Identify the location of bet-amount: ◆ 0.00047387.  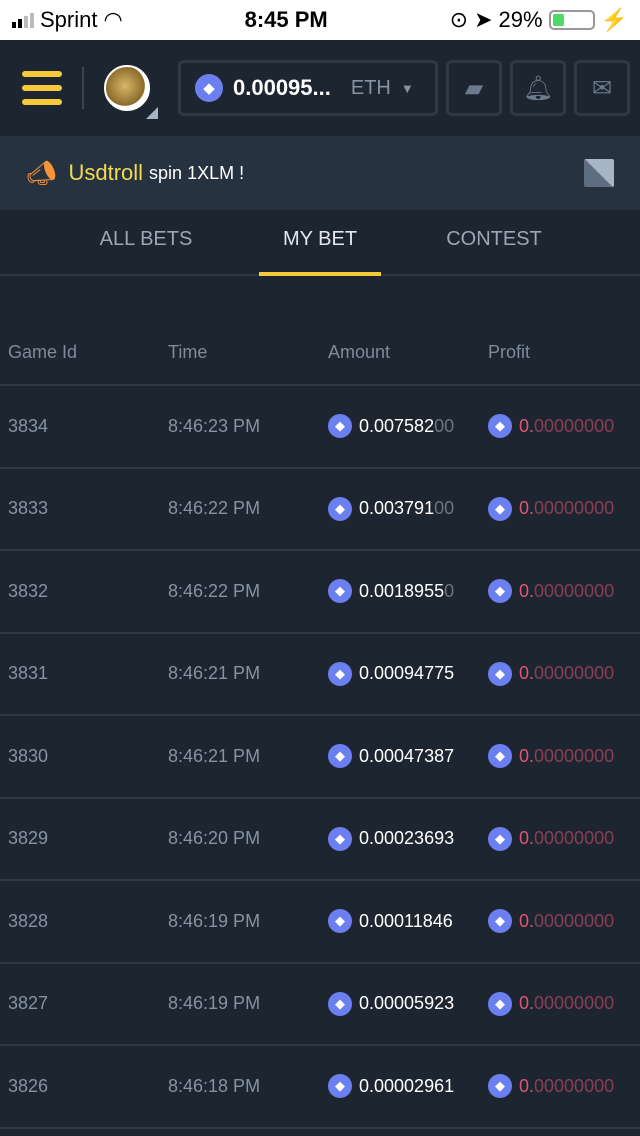
(400, 756).